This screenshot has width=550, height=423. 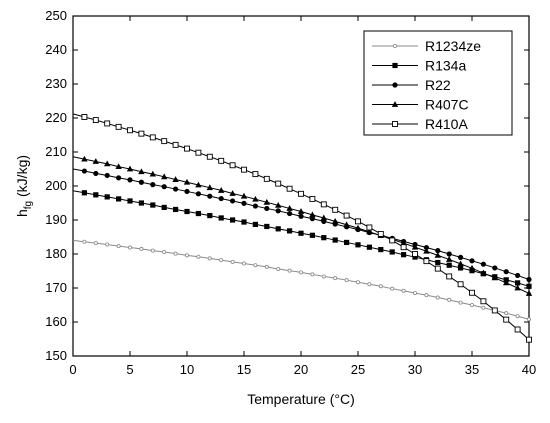 What do you see at coordinates (445, 66) in the screenshot?
I see `legend-label-r134a: R134a` at bounding box center [445, 66].